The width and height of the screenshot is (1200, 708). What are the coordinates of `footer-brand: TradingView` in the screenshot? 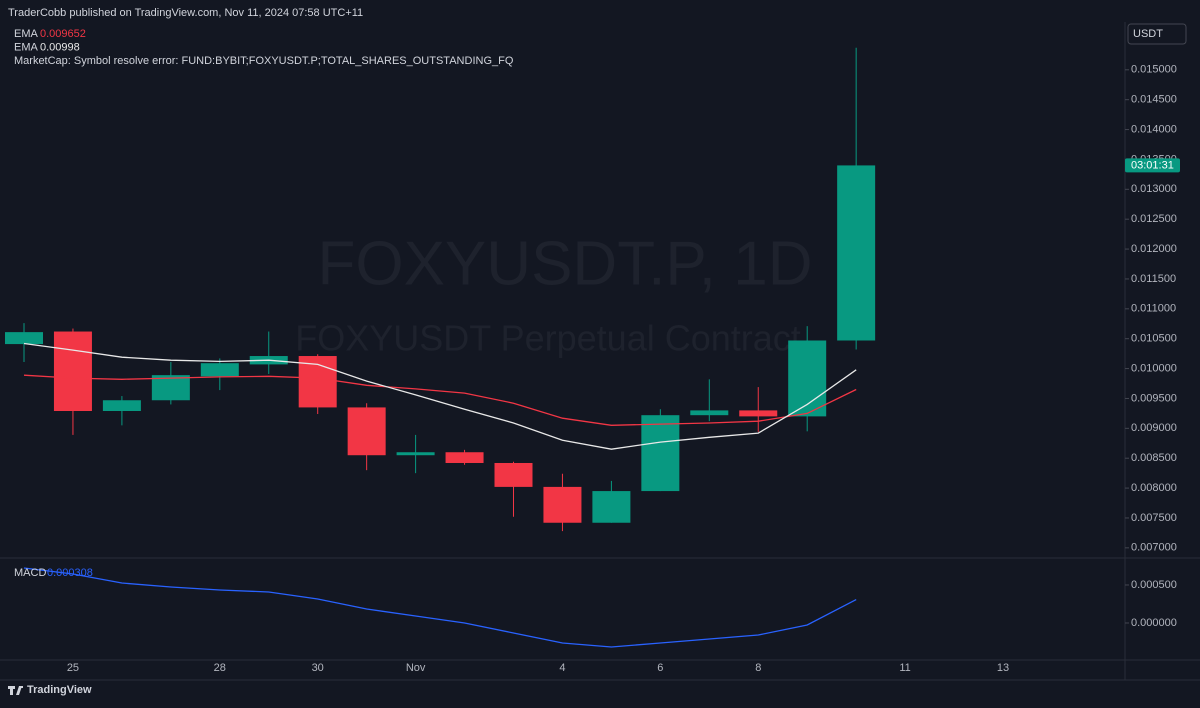 It's located at (59, 690).